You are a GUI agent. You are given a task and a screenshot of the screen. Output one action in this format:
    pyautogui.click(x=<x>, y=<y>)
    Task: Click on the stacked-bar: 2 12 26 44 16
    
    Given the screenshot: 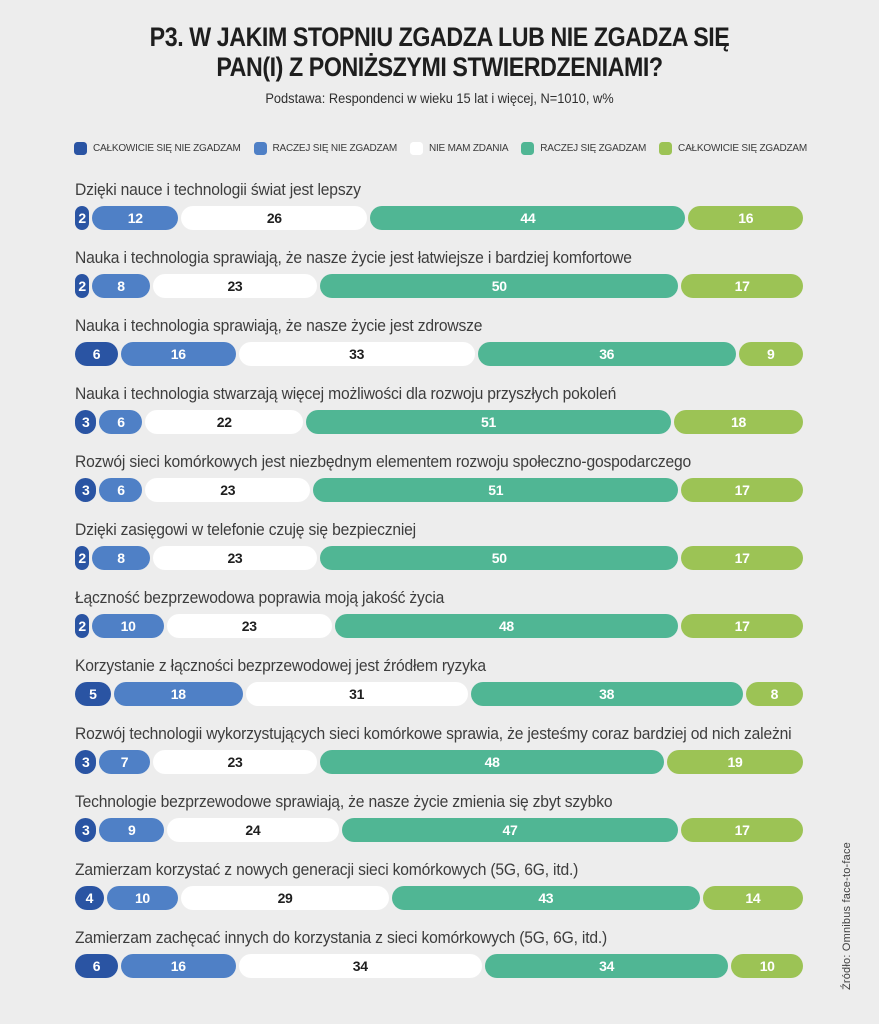 What is the action you would take?
    pyautogui.click(x=439, y=218)
    